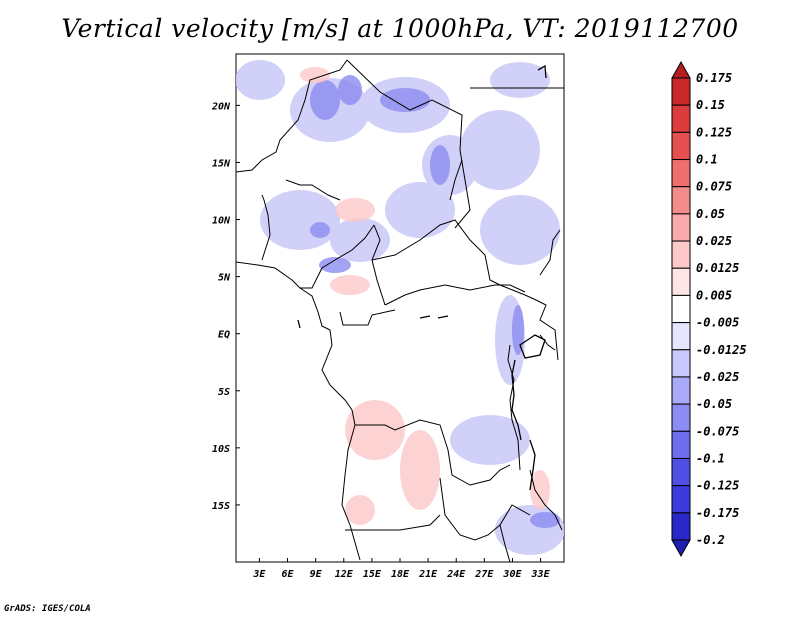 This screenshot has height=618, width=800. What do you see at coordinates (221, 506) in the screenshot?
I see `lat-tick-label: 15S` at bounding box center [221, 506].